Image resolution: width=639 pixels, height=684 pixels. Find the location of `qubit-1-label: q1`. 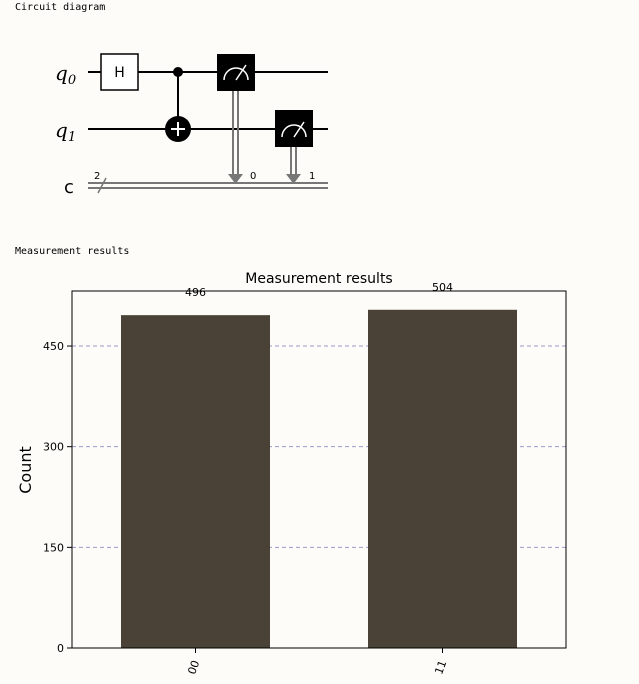

qubit-1-label: q1 is located at coordinates (65, 131).